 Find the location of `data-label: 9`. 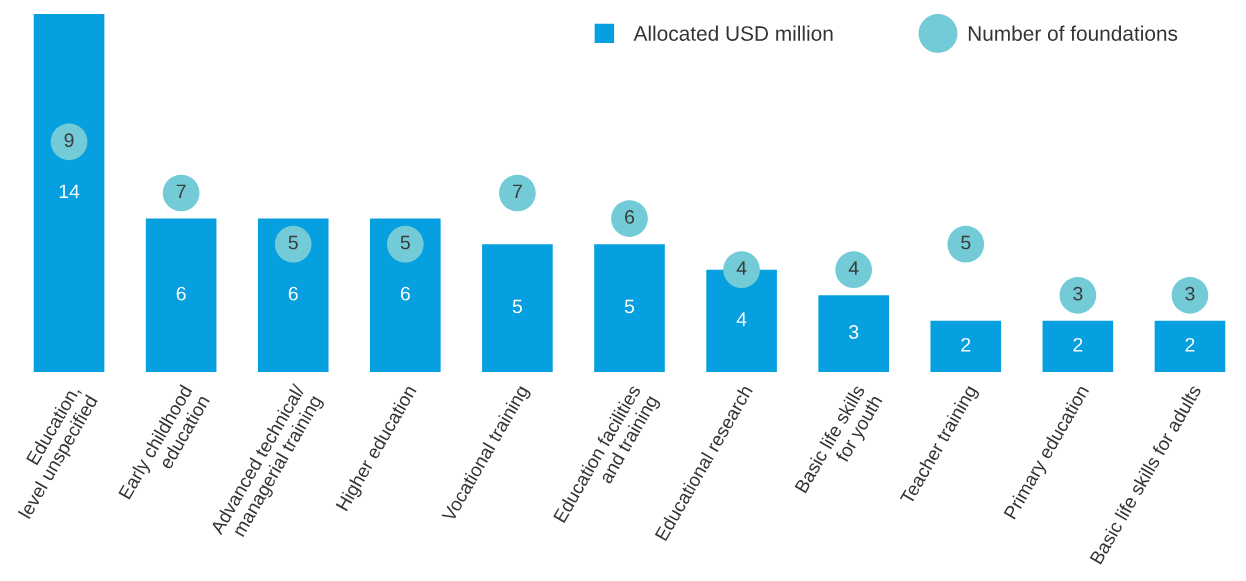

data-label: 9 is located at coordinates (69, 140).